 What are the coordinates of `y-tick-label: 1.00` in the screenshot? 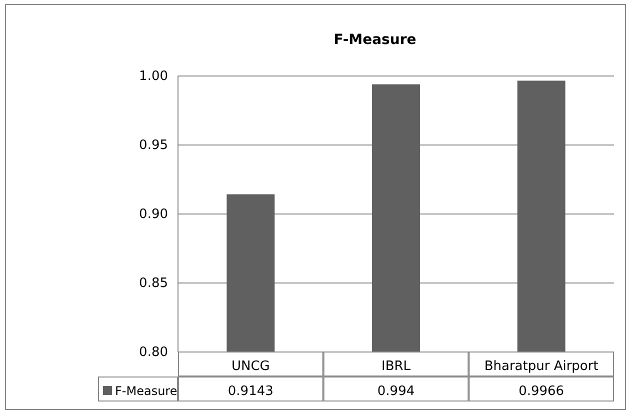 It's located at (153, 76).